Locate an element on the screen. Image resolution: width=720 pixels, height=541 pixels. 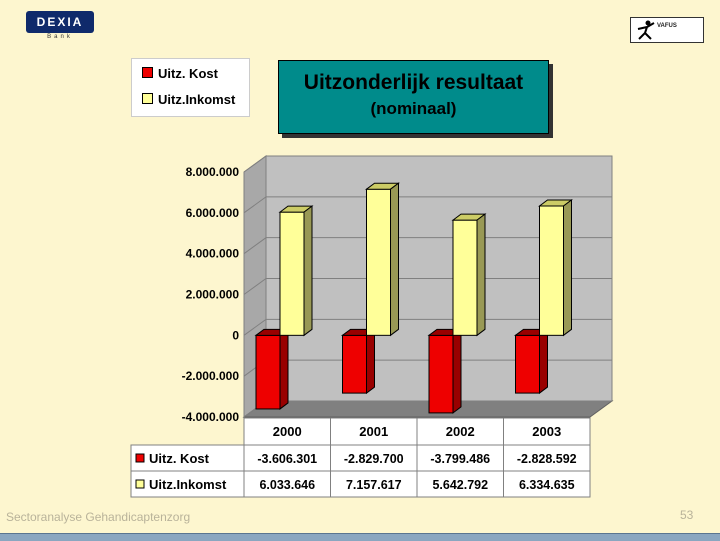
table-data-label: 6.334.635 is located at coordinates (547, 485).